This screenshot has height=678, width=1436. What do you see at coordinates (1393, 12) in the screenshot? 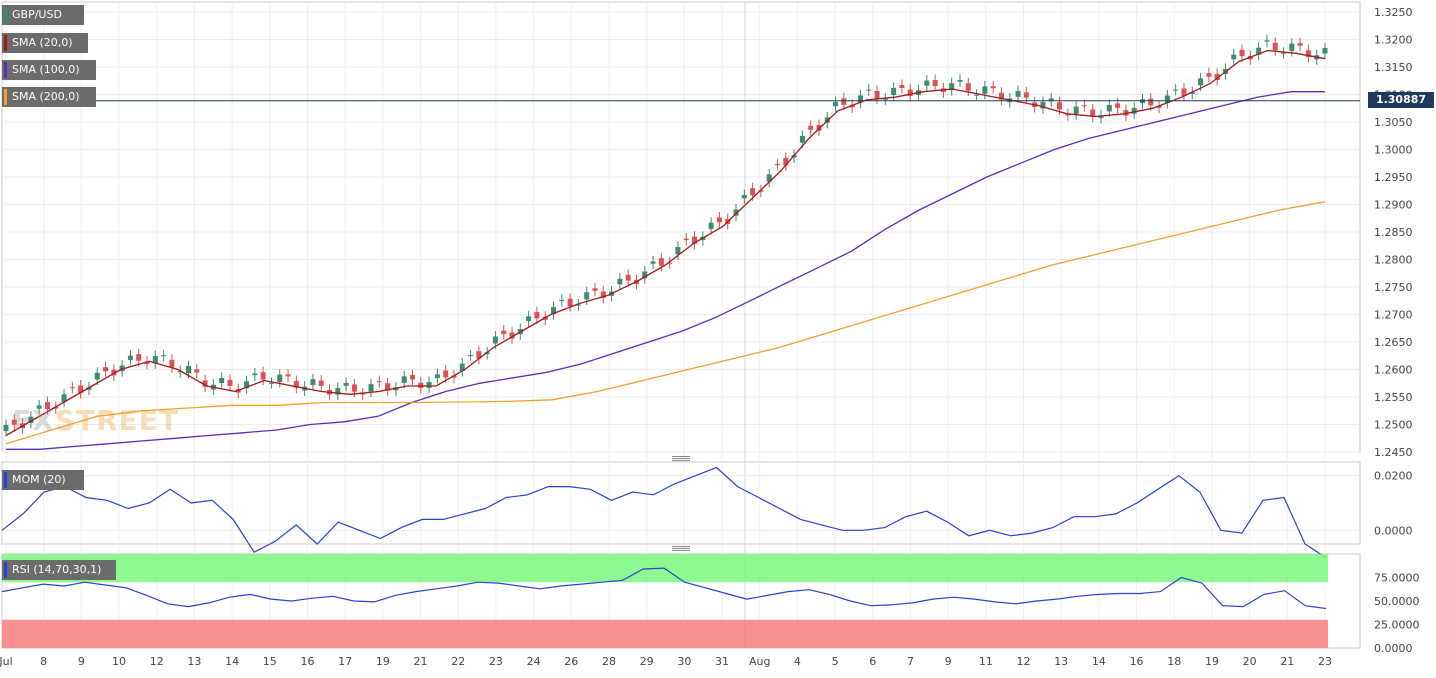
I see `price-tick-label: 1.3250` at bounding box center [1393, 12].